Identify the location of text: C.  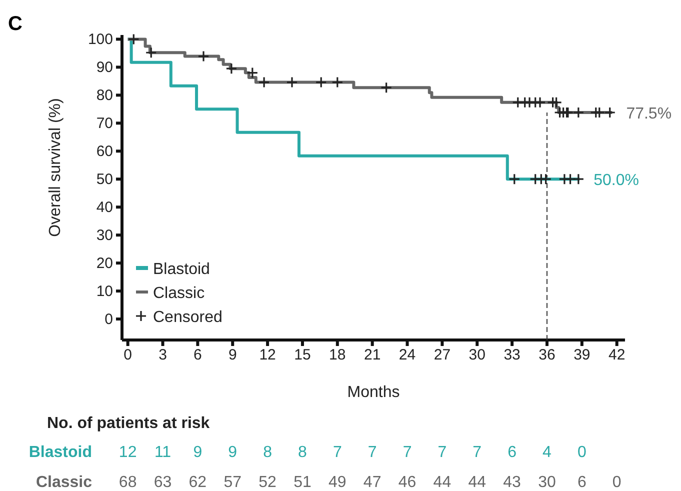
(15, 24).